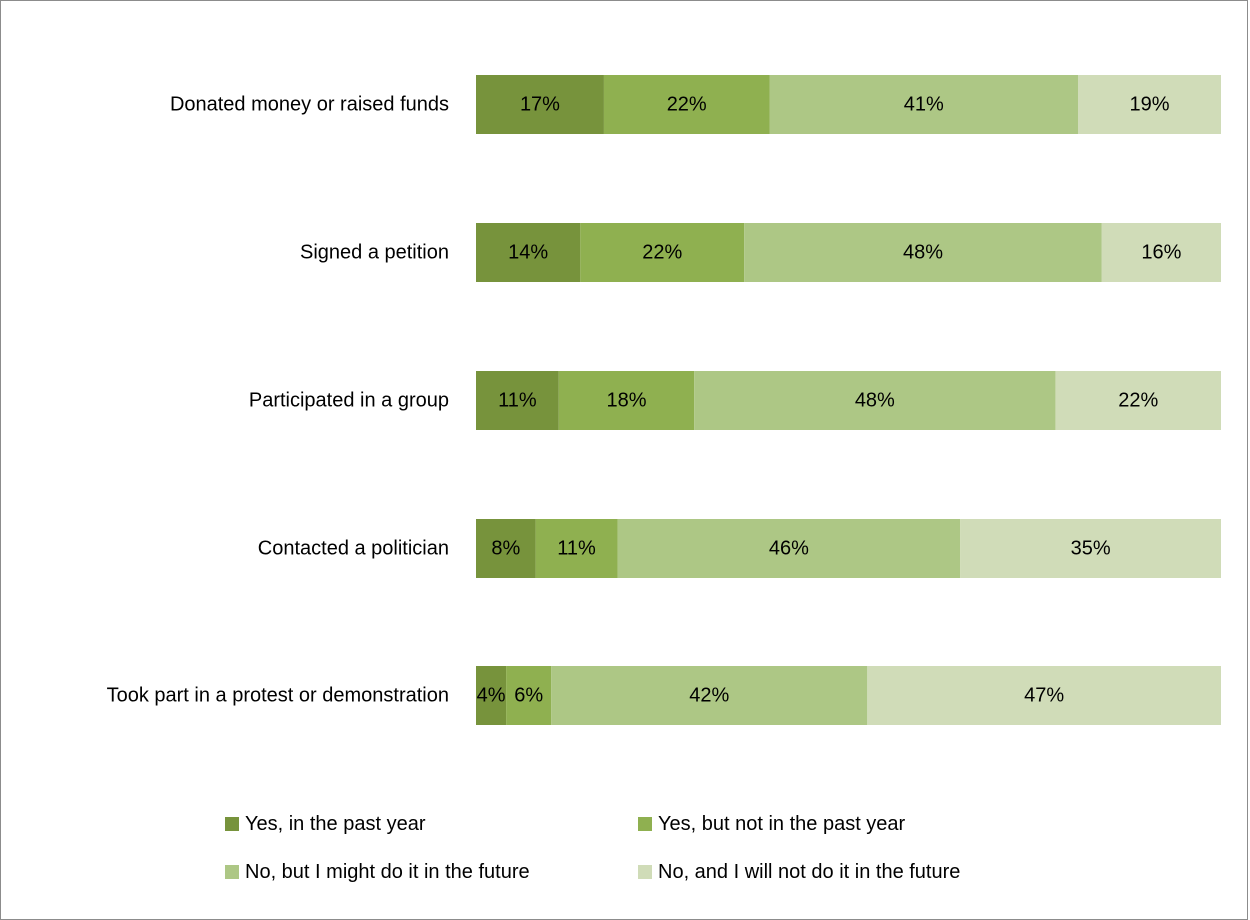 This screenshot has height=920, width=1250. I want to click on data-label: 8%, so click(505, 549).